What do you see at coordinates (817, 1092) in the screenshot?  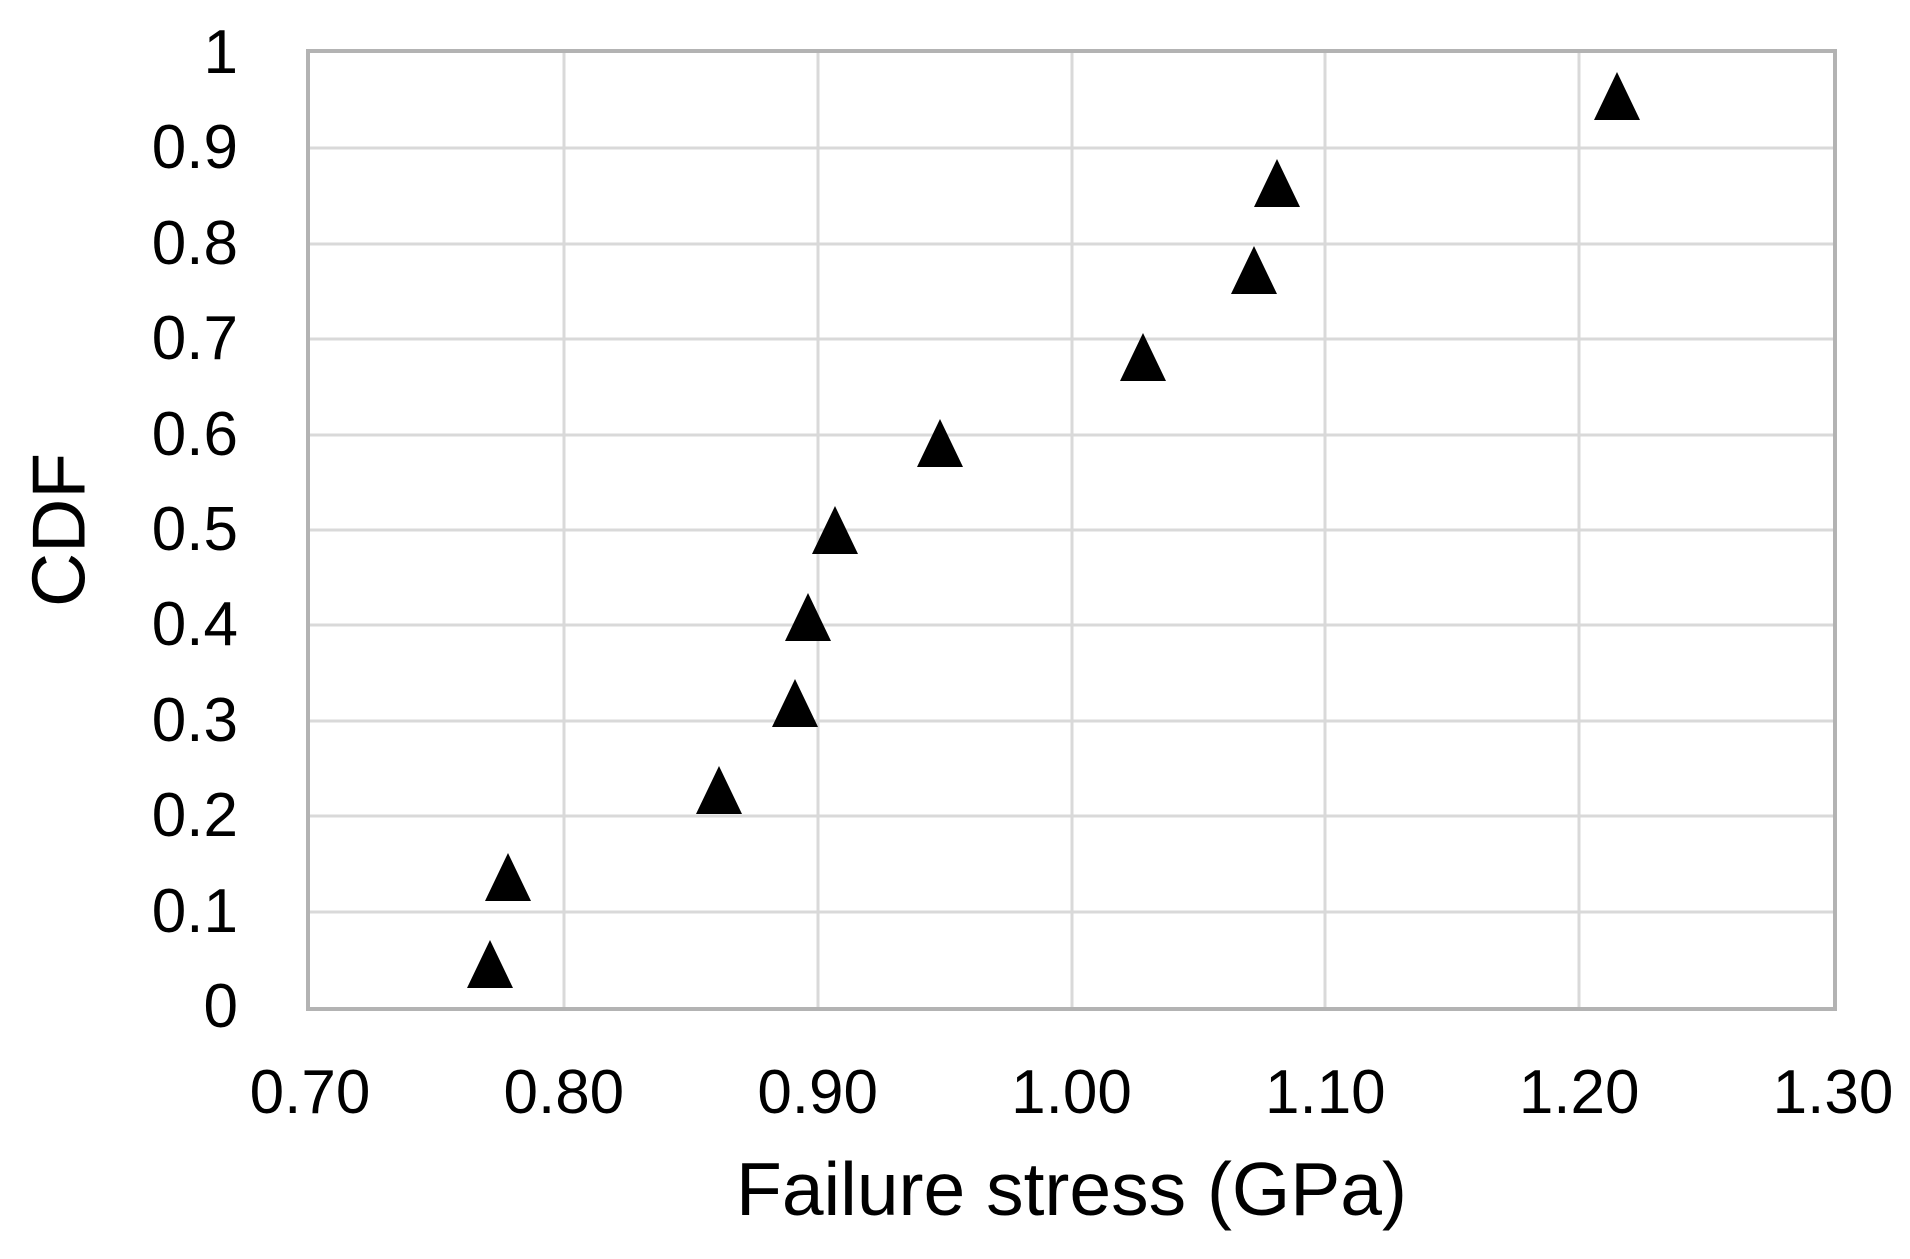 I see `x-tick-label: 0.90` at bounding box center [817, 1092].